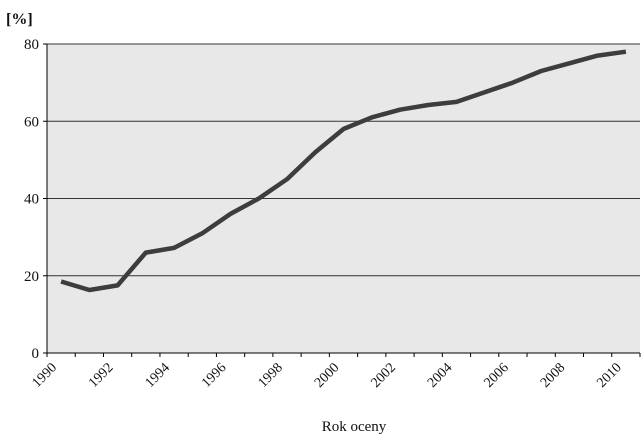 The height and width of the screenshot is (437, 644). What do you see at coordinates (496, 375) in the screenshot?
I see `x-tick-label: 2006` at bounding box center [496, 375].